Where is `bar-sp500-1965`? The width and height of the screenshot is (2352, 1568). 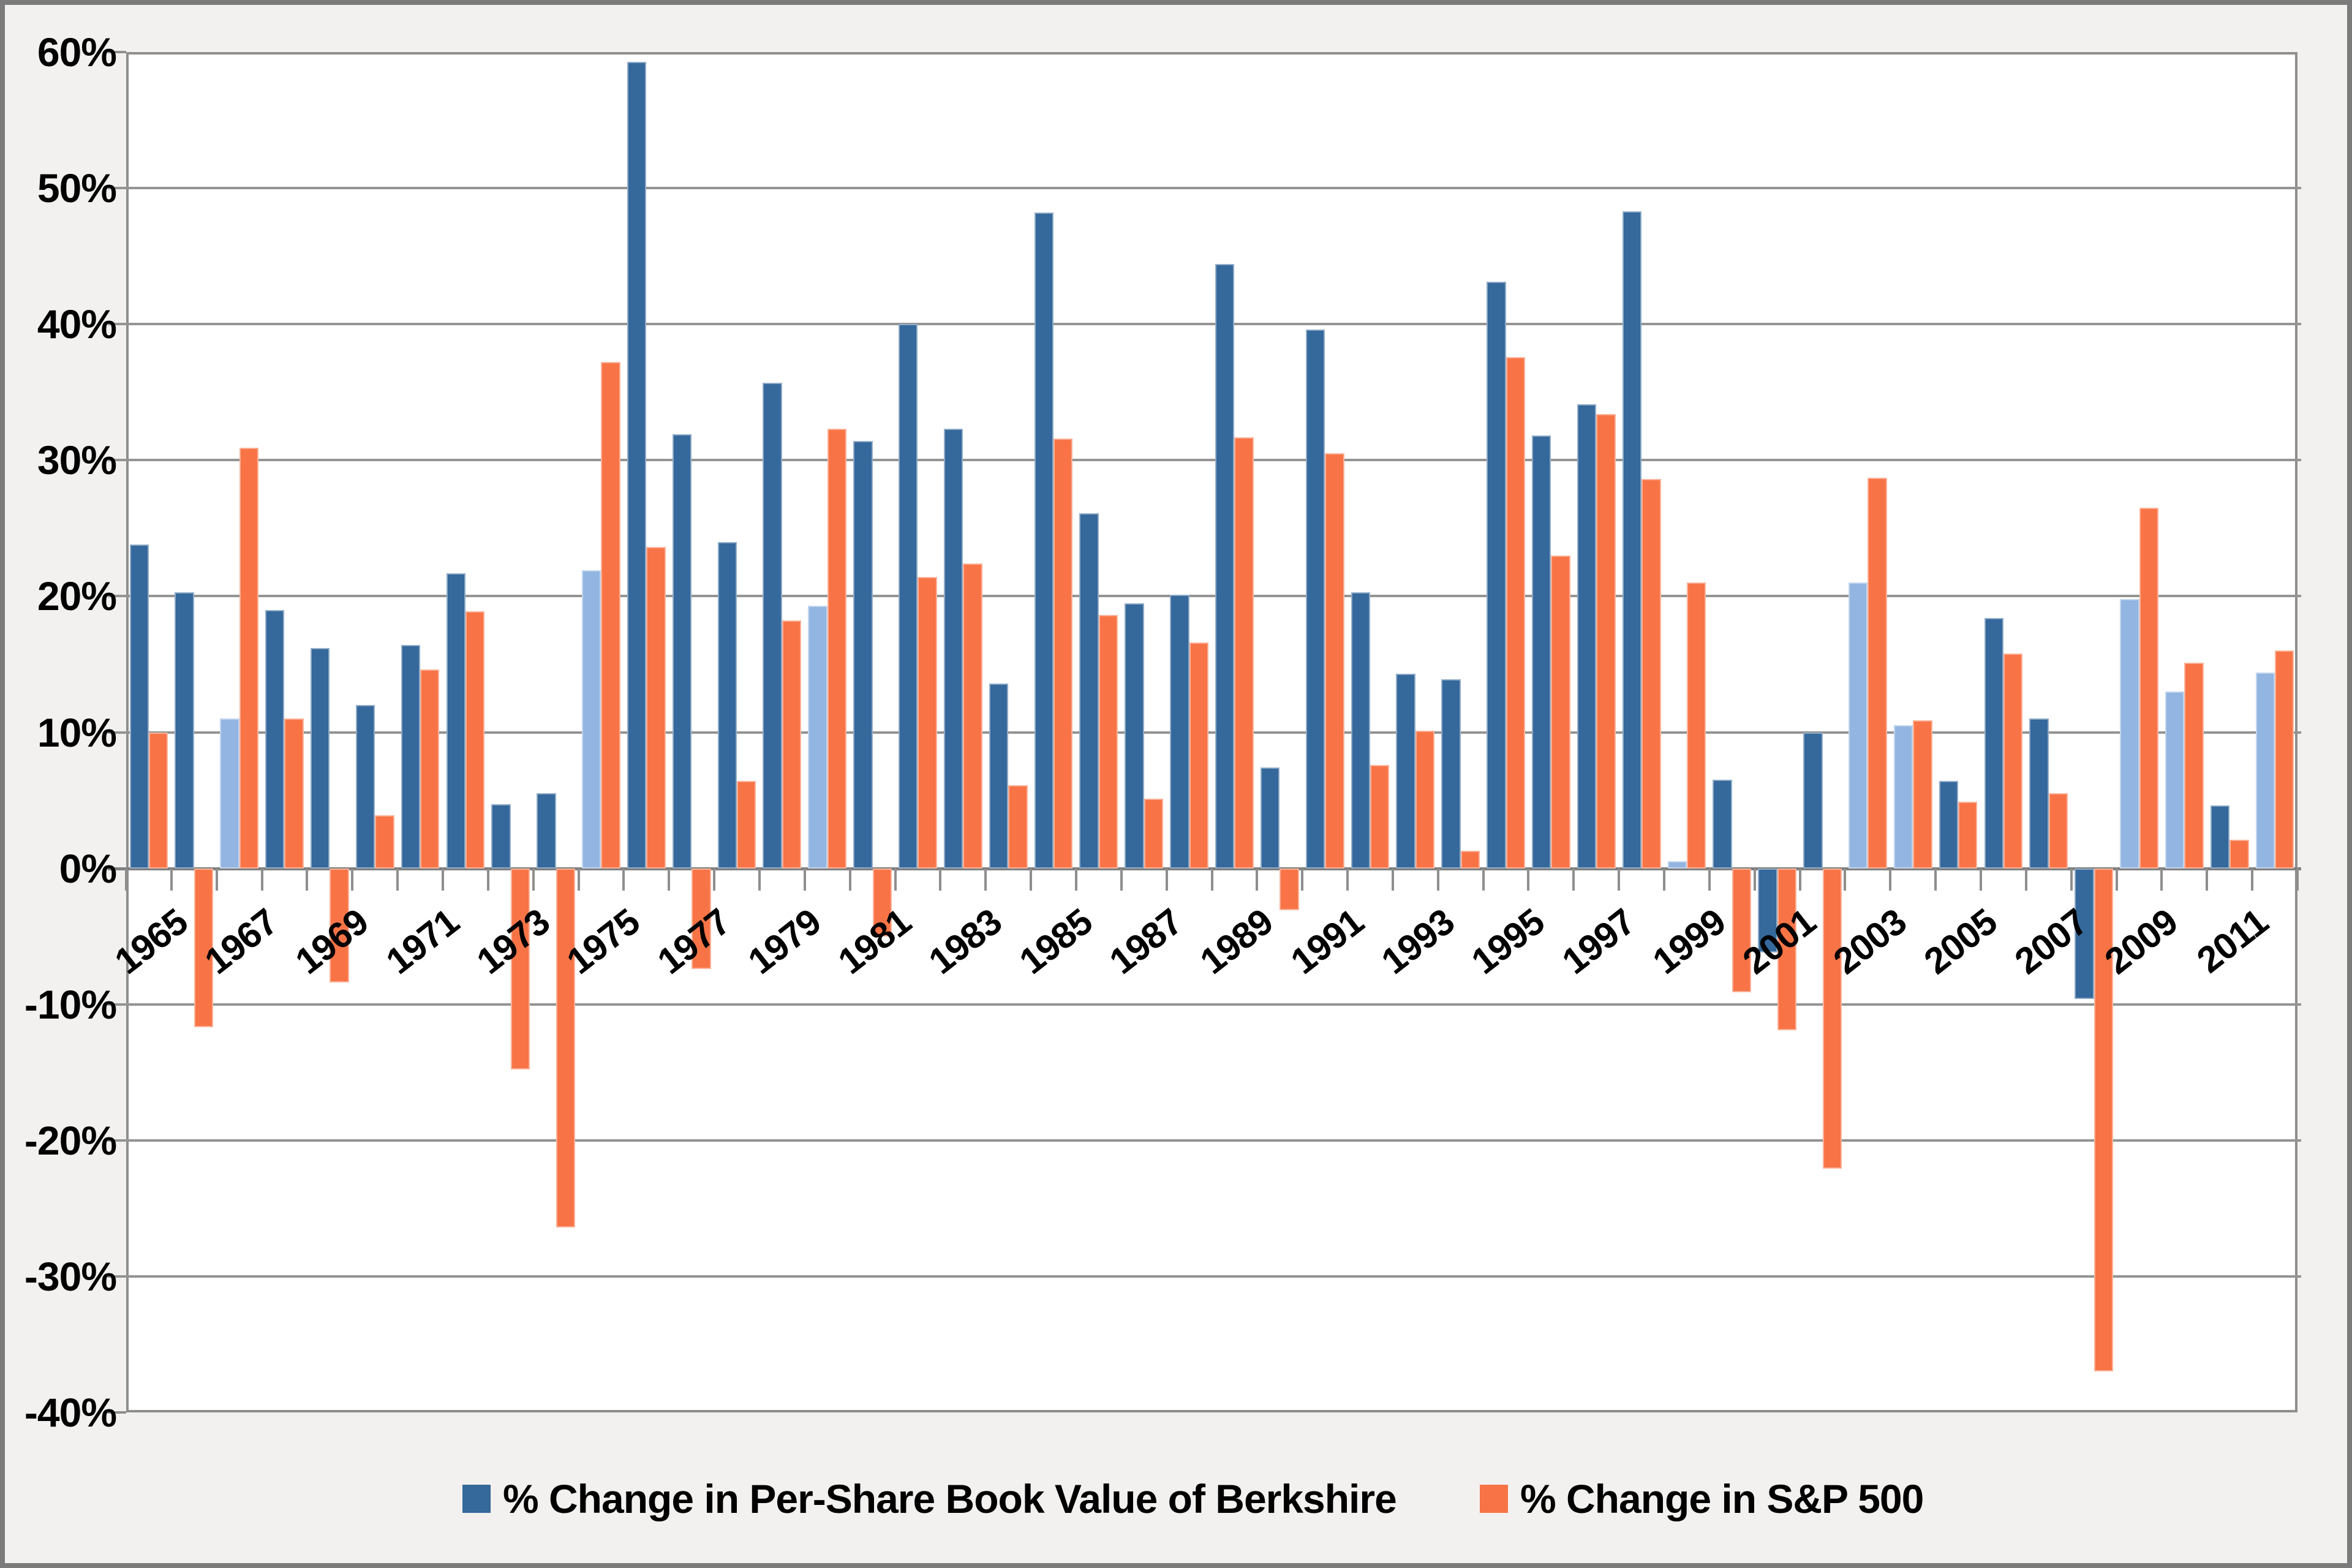
bar-sp500-1965 is located at coordinates (158, 801).